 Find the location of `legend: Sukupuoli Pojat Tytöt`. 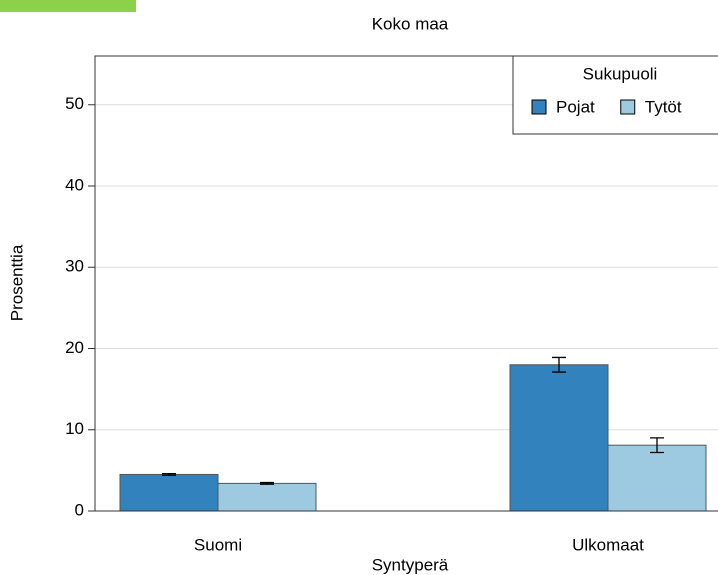

legend: Sukupuoli Pojat Tytöt is located at coordinates (615, 95).